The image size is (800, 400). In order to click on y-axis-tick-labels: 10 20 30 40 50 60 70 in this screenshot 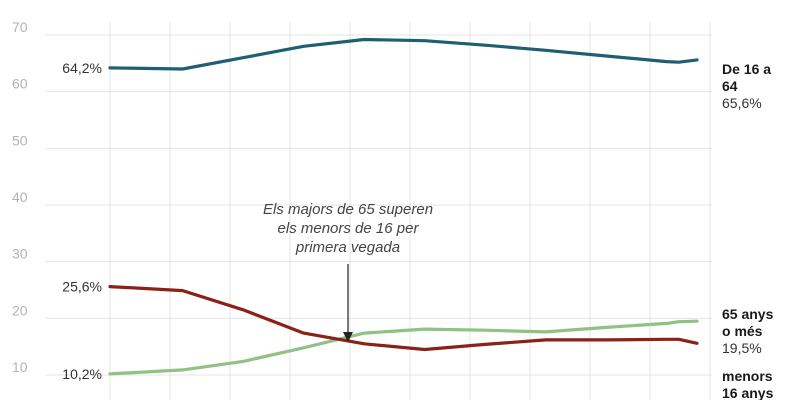, I will do `click(20, 197)`.